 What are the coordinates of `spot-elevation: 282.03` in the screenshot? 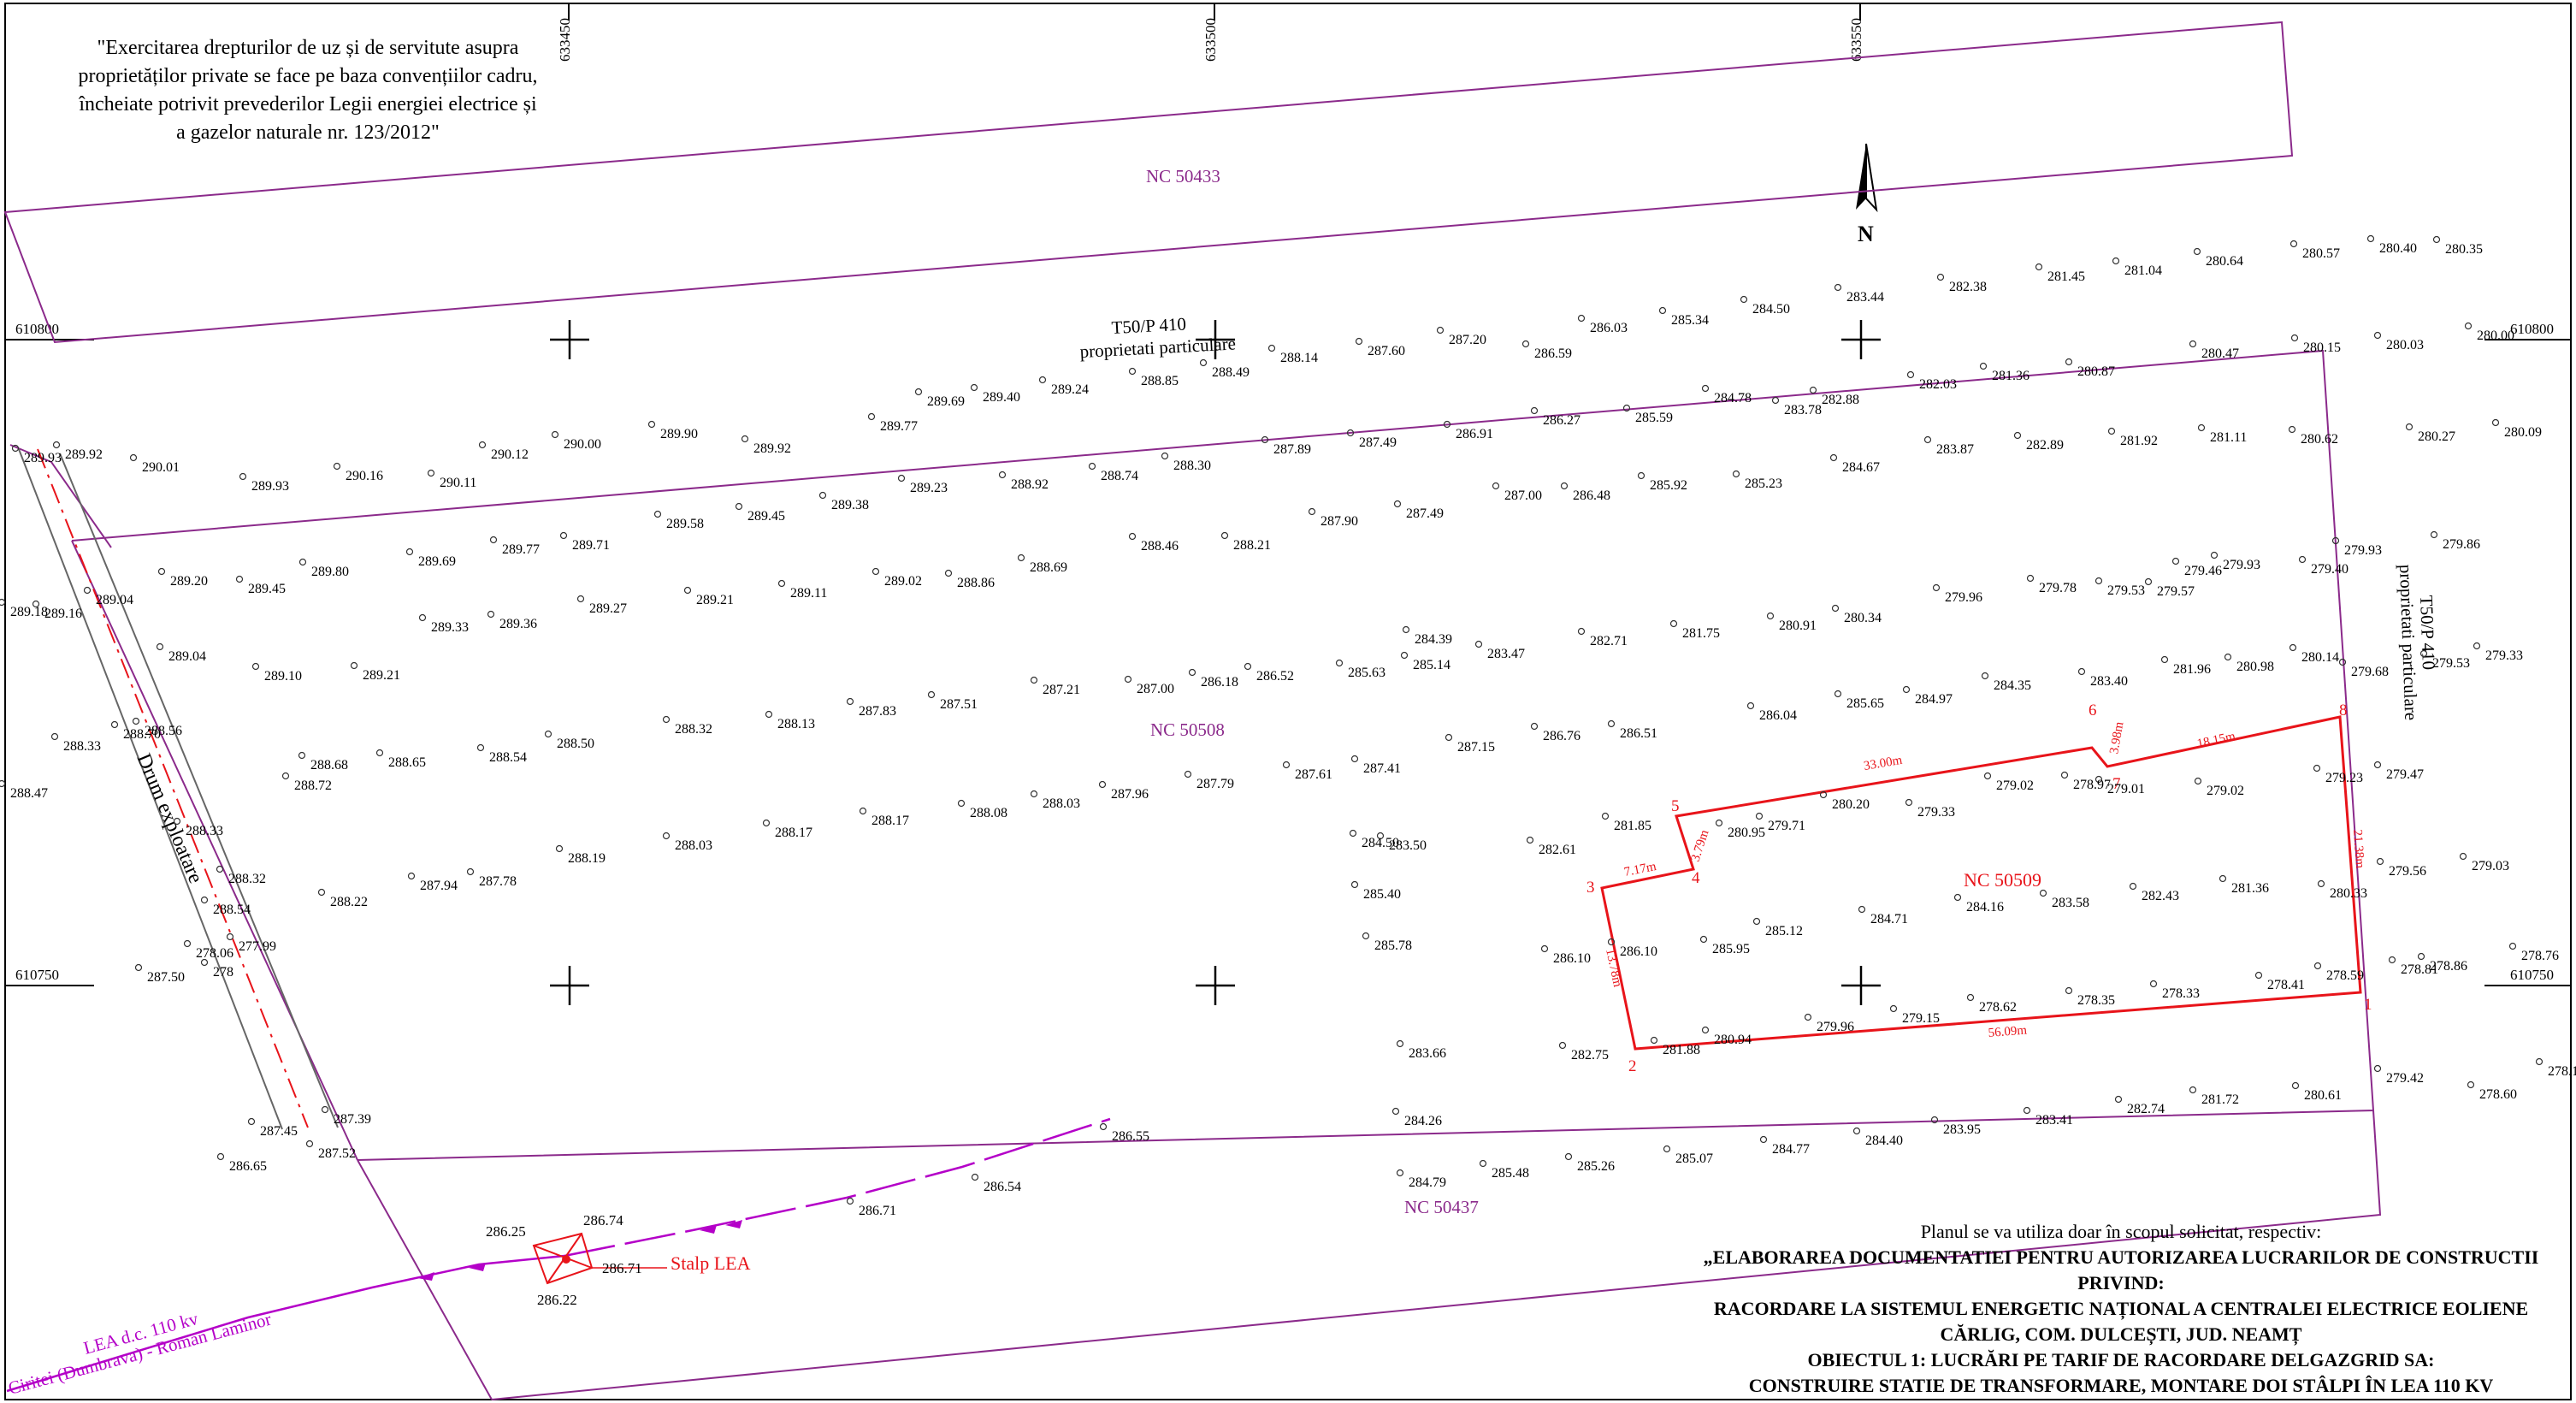 It's located at (1938, 384).